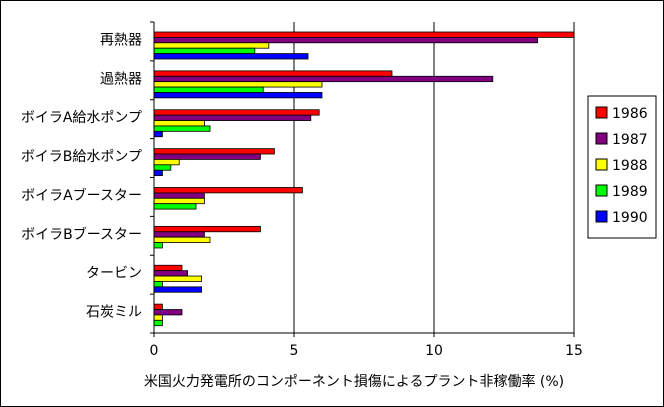 This screenshot has height=407, width=664. I want to click on category-label: ボイラAブースター, so click(81, 195).